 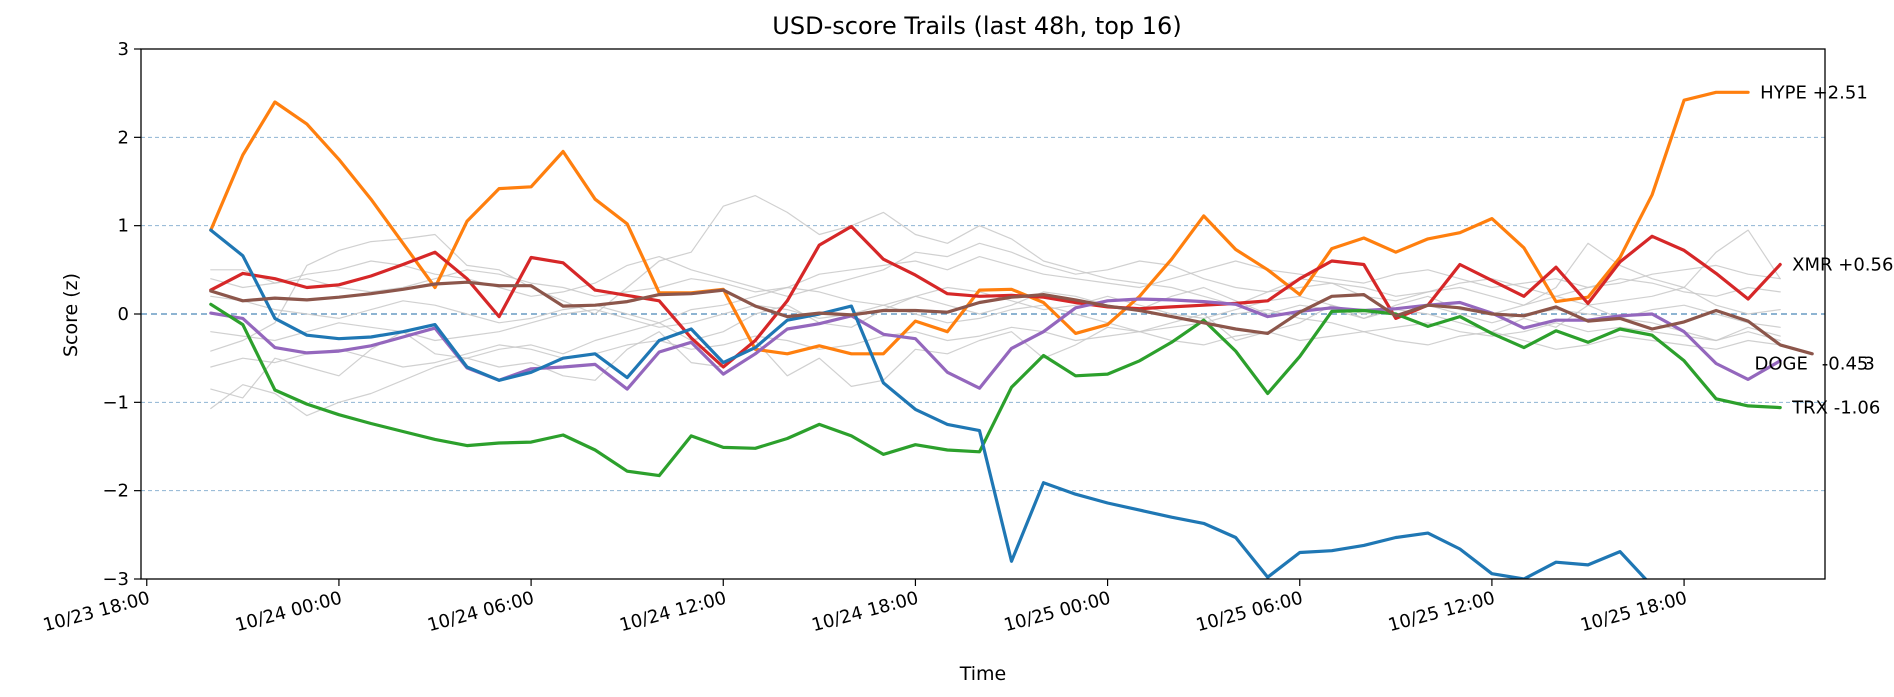 What do you see at coordinates (115, 491) in the screenshot?
I see `y-tick-label-1: −2` at bounding box center [115, 491].